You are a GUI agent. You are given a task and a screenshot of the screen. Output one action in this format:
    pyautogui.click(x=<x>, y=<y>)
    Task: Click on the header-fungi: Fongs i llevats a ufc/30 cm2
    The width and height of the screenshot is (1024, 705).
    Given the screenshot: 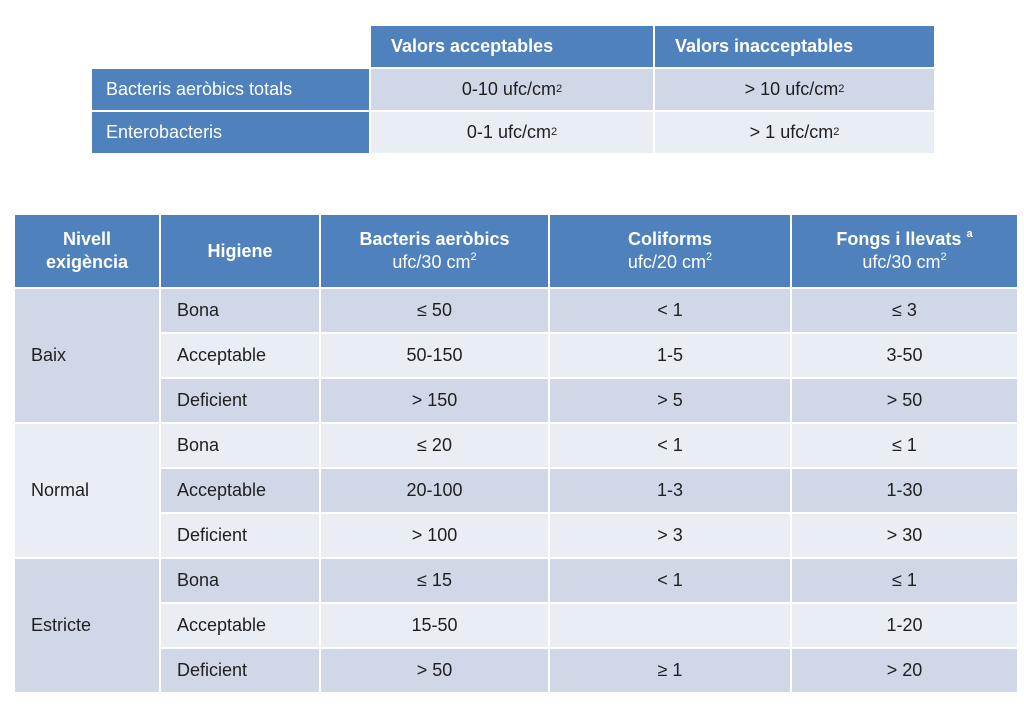 What is the action you would take?
    pyautogui.click(x=904, y=251)
    